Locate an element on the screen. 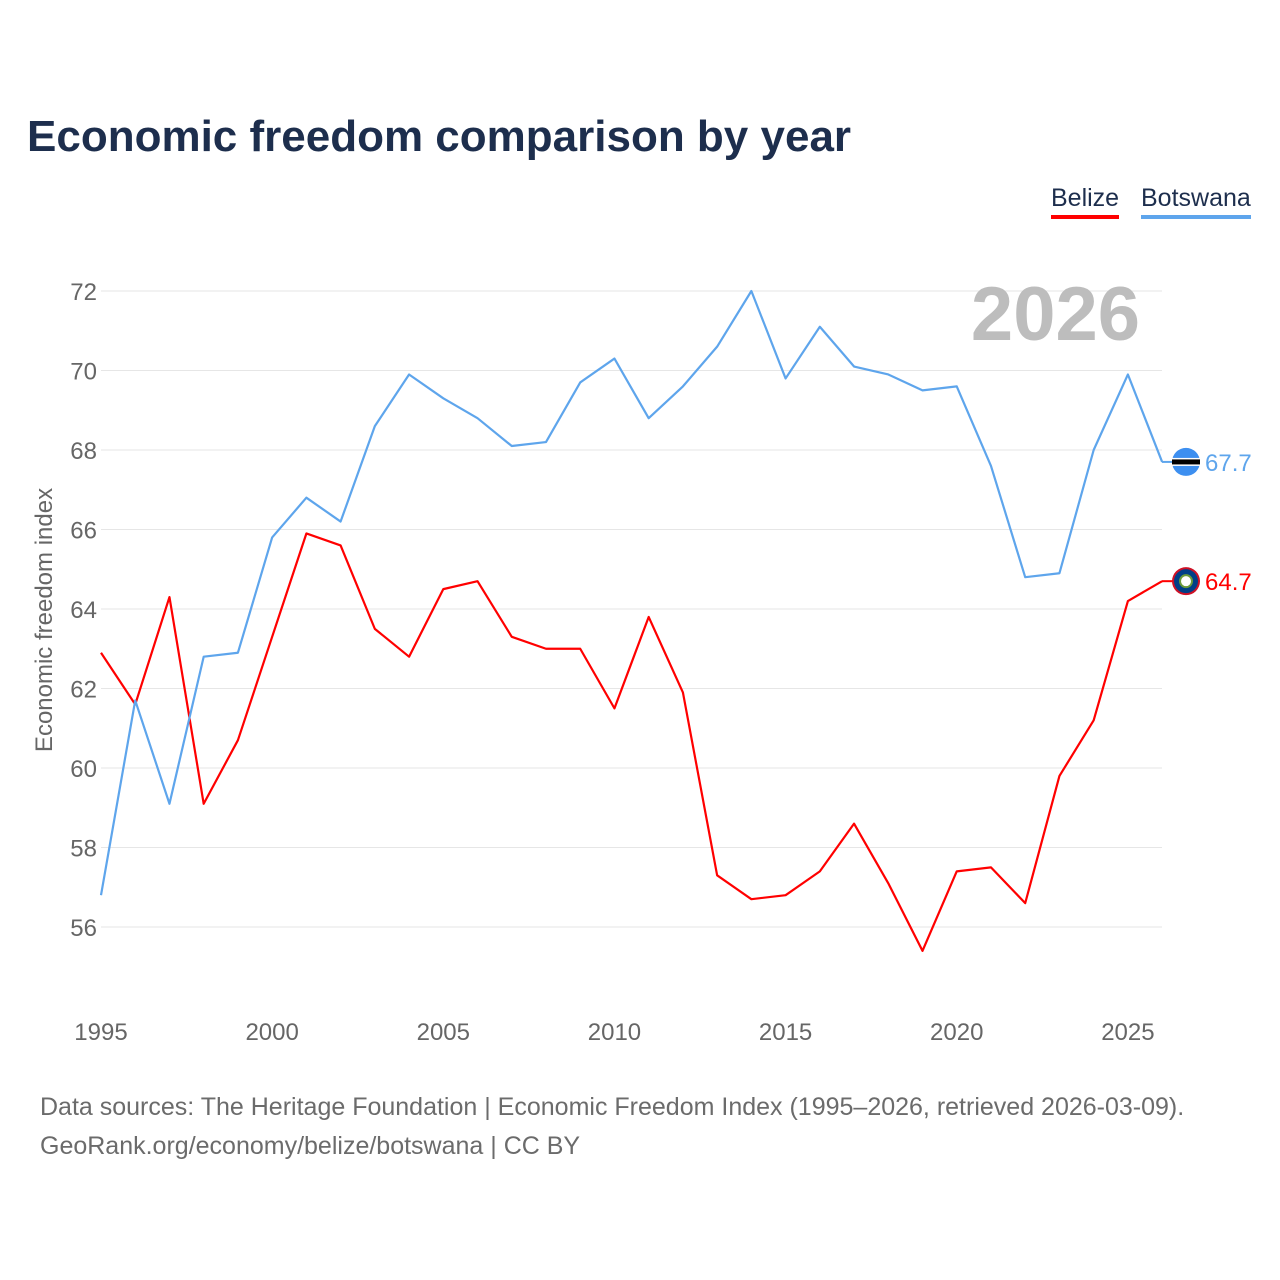 The image size is (1280, 1280). y-tick-label: 60 is located at coordinates (83, 769).